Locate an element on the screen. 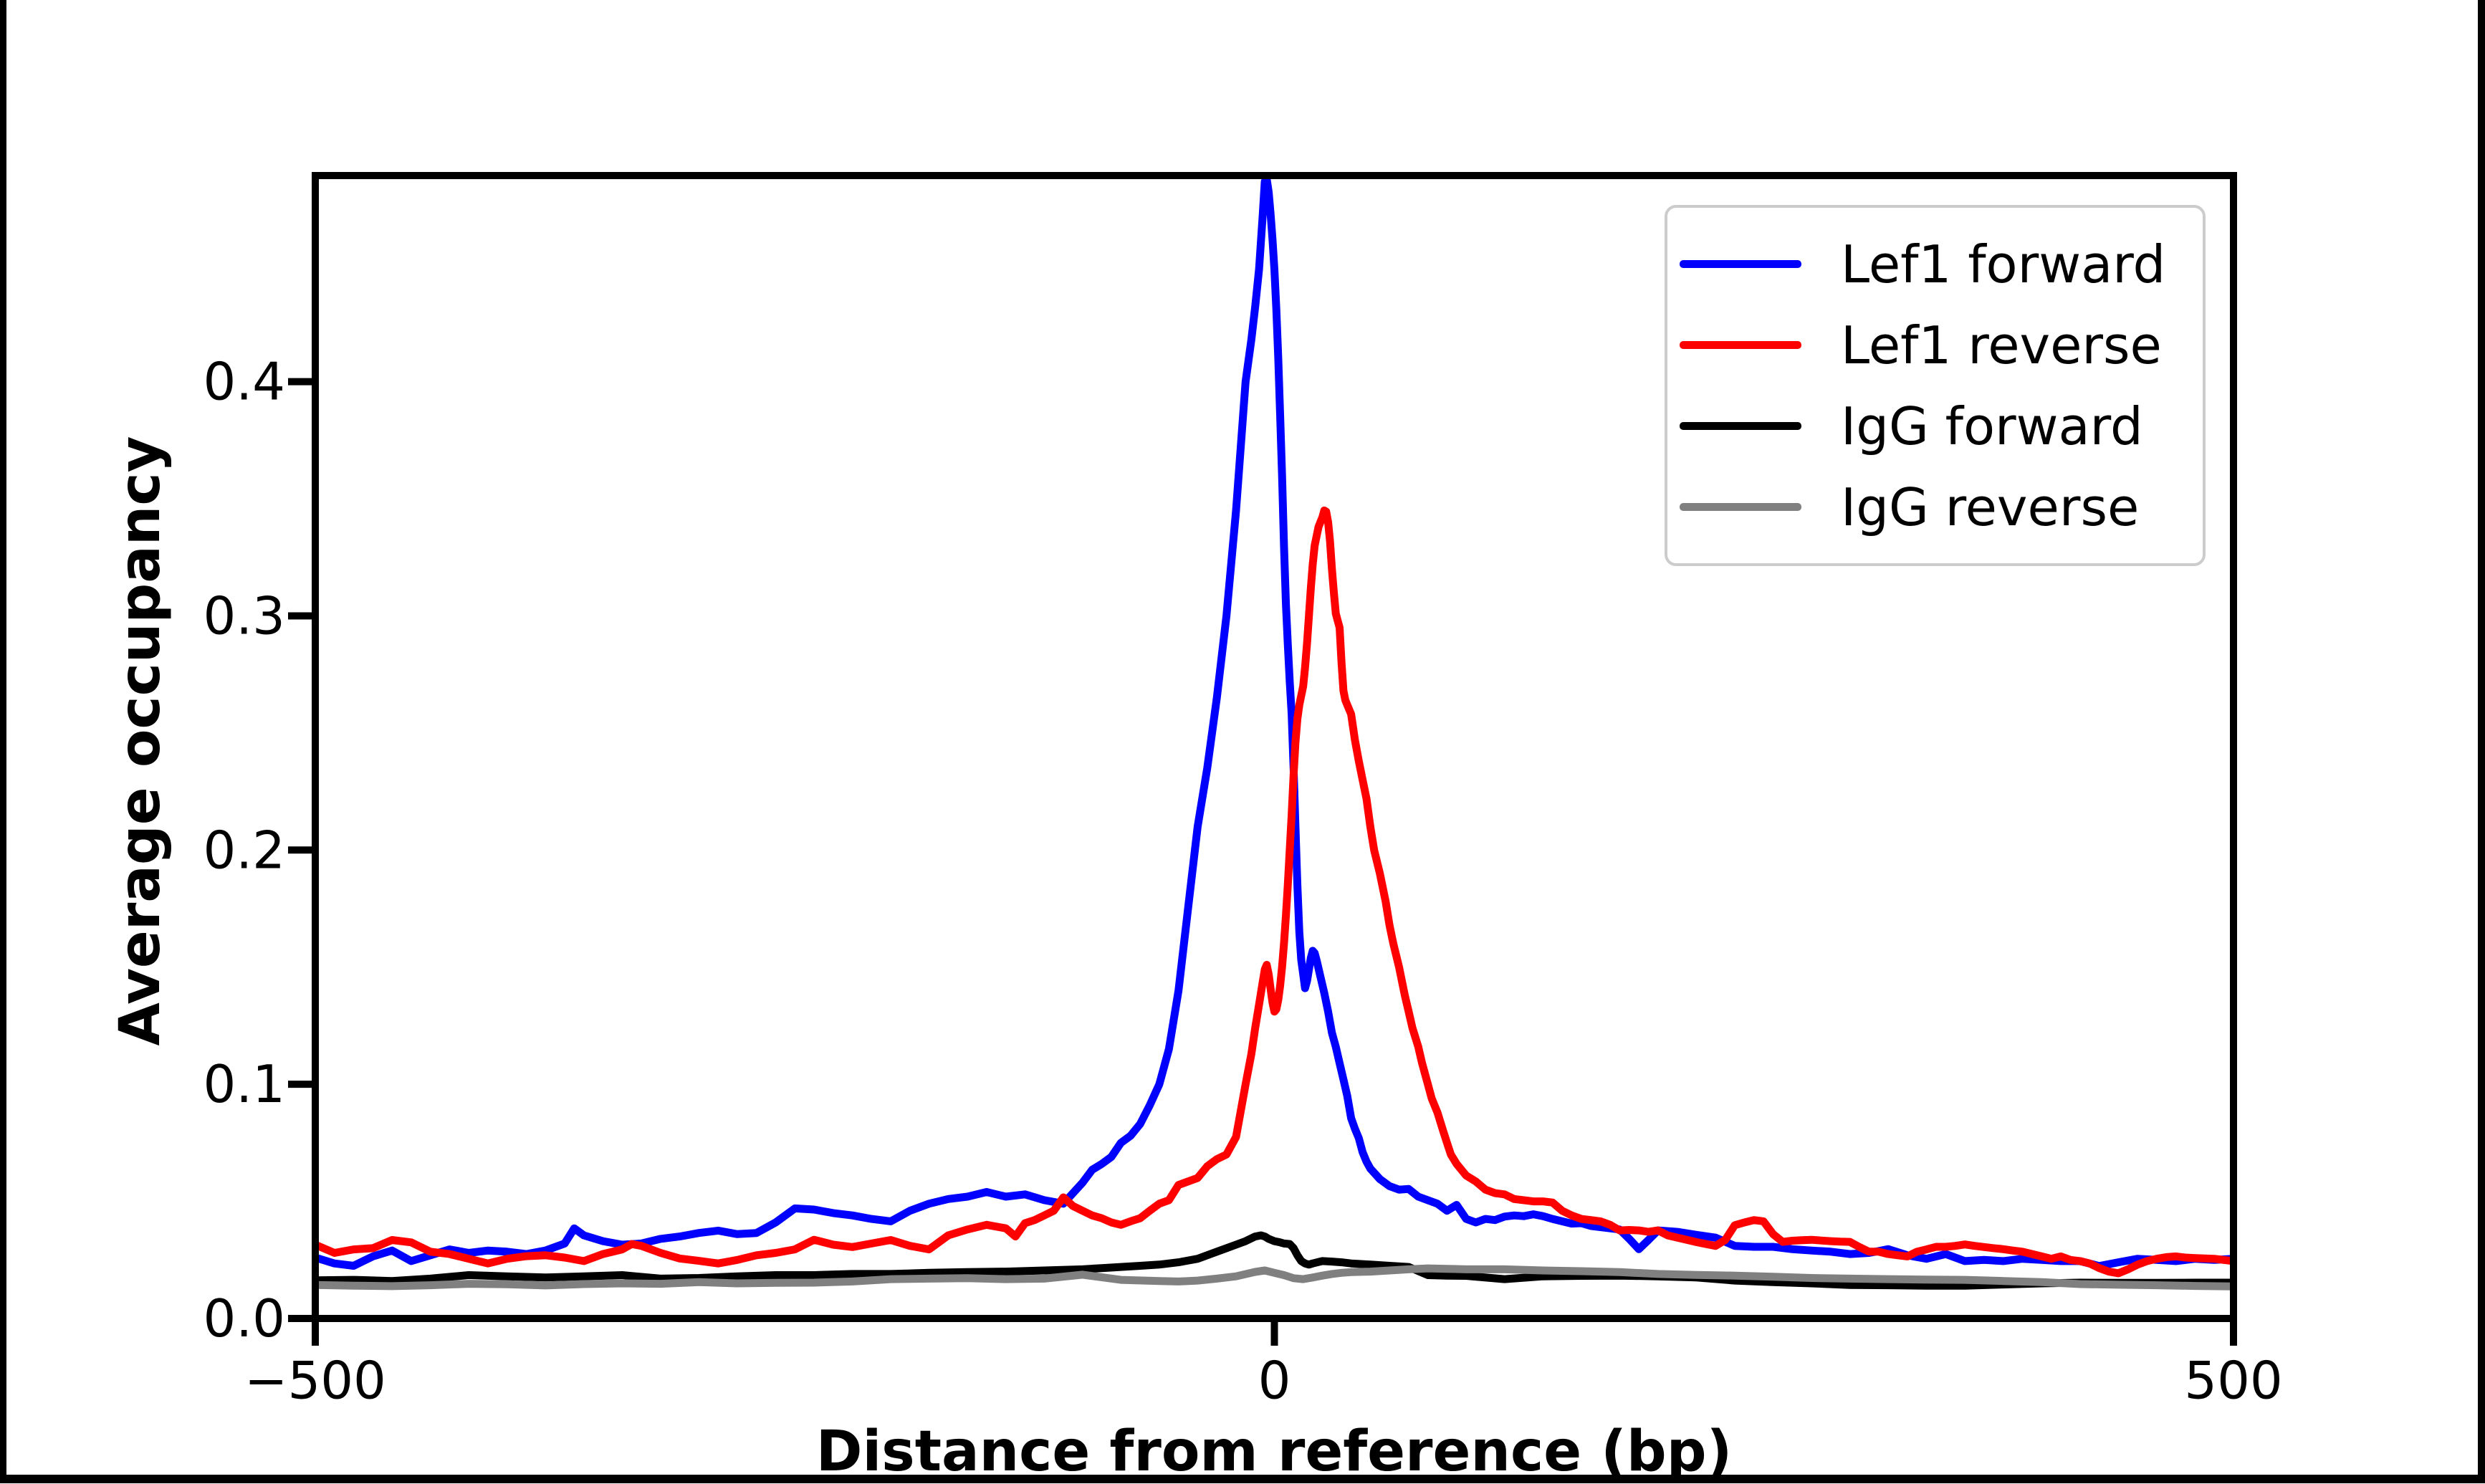  screen-edge-left is located at coordinates (3, 742).